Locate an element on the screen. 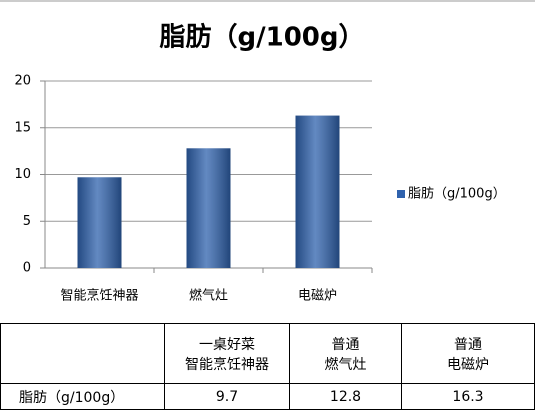 The width and height of the screenshot is (535, 410). header-row: 一桌好菜智能烹饪神器 普通燃气灶 普通电磁炉 is located at coordinates (267, 353).